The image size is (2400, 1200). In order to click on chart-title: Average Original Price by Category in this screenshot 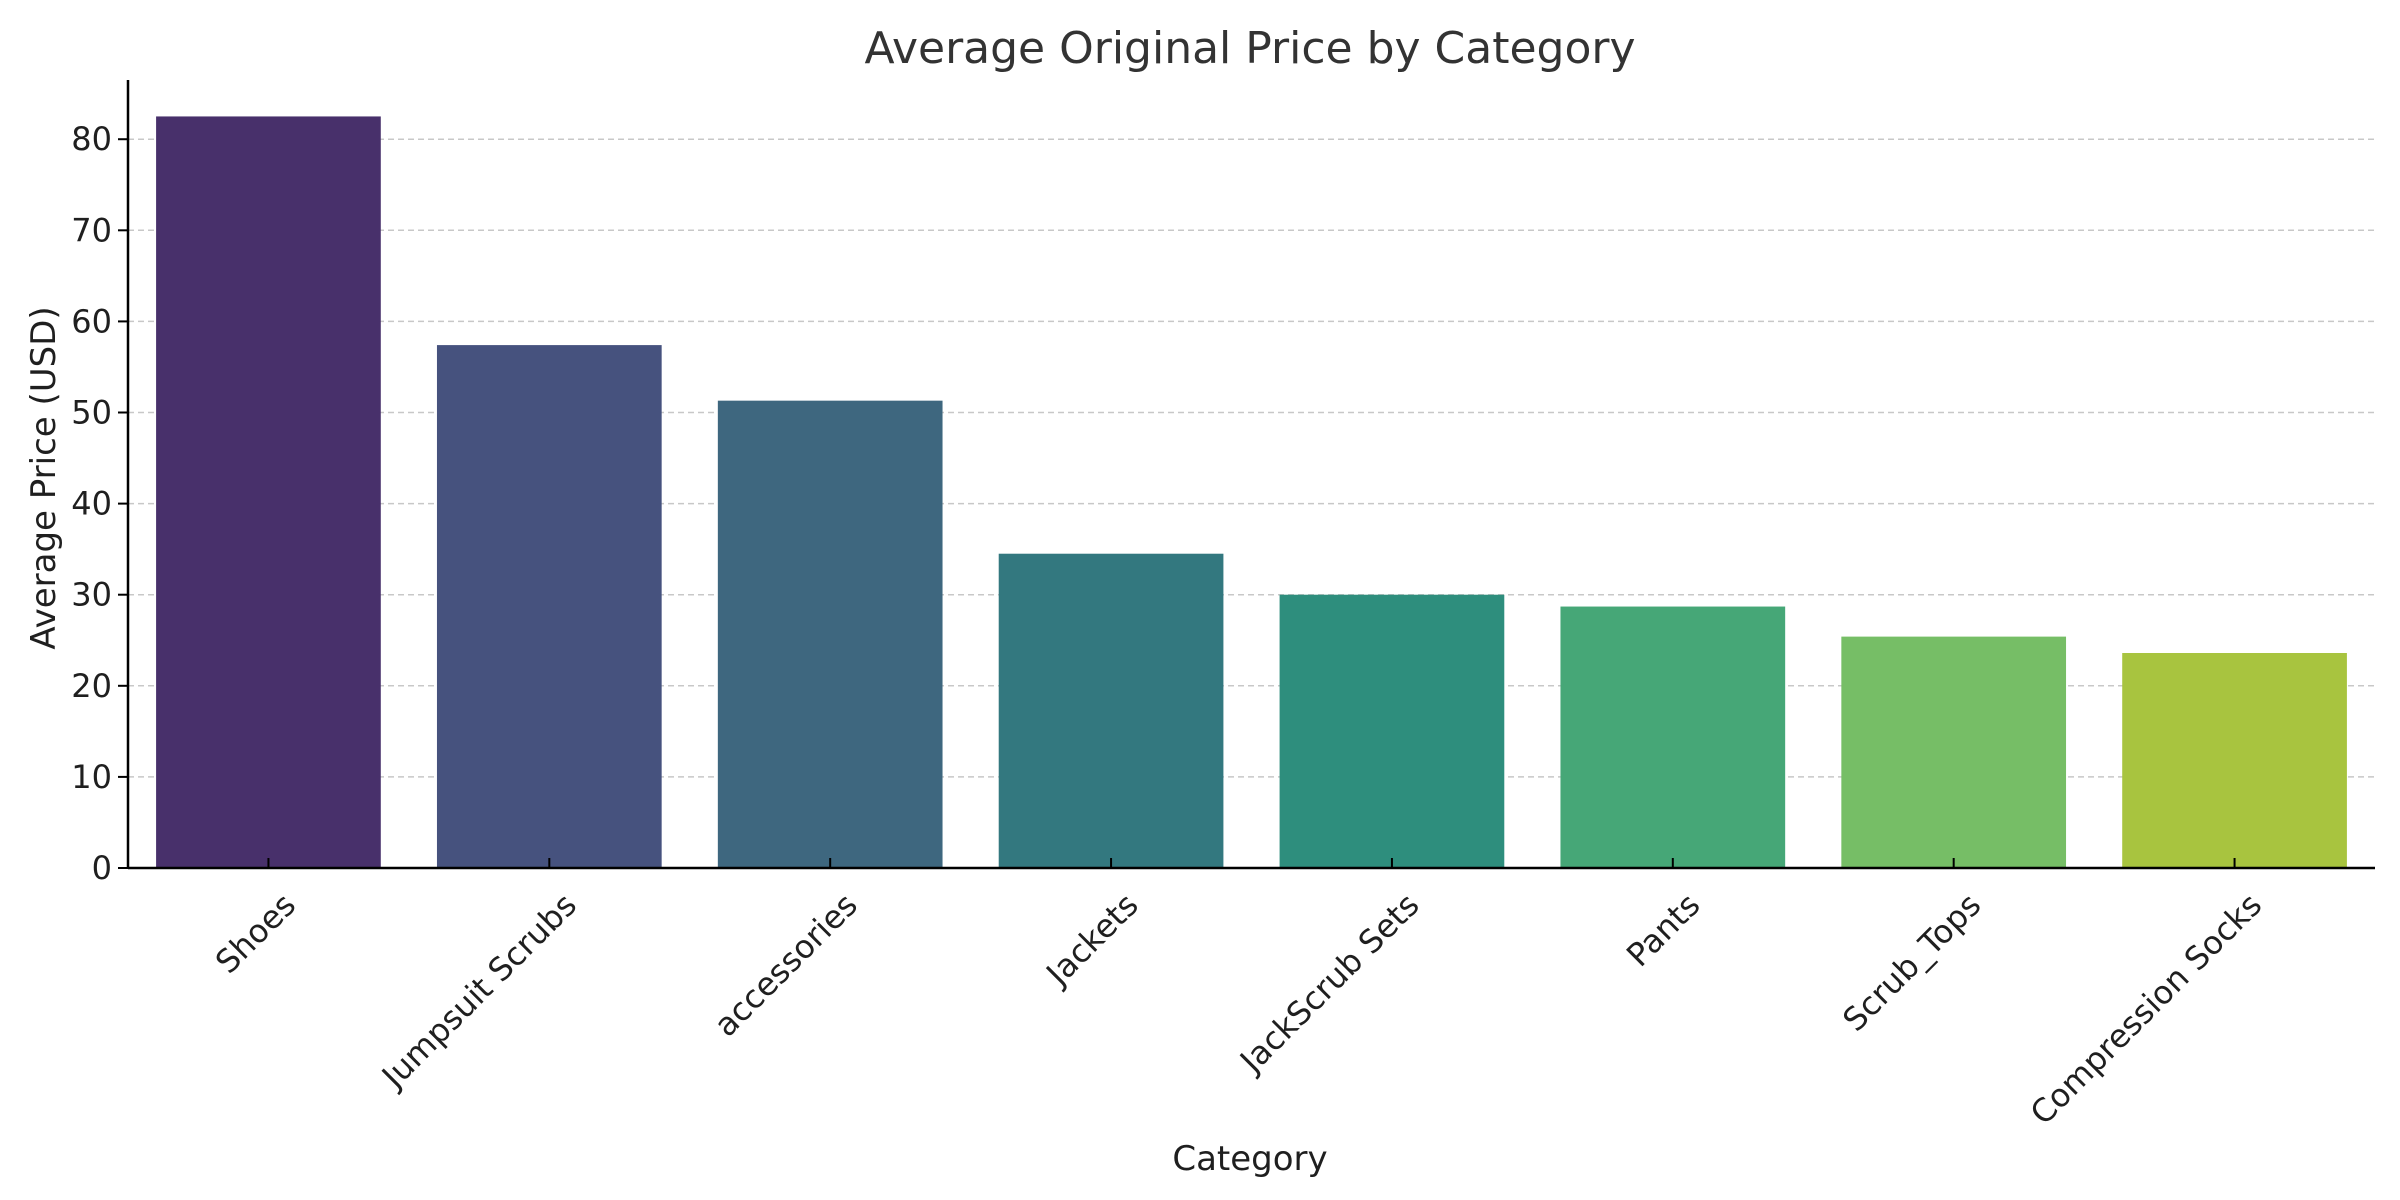, I will do `click(1249, 48)`.